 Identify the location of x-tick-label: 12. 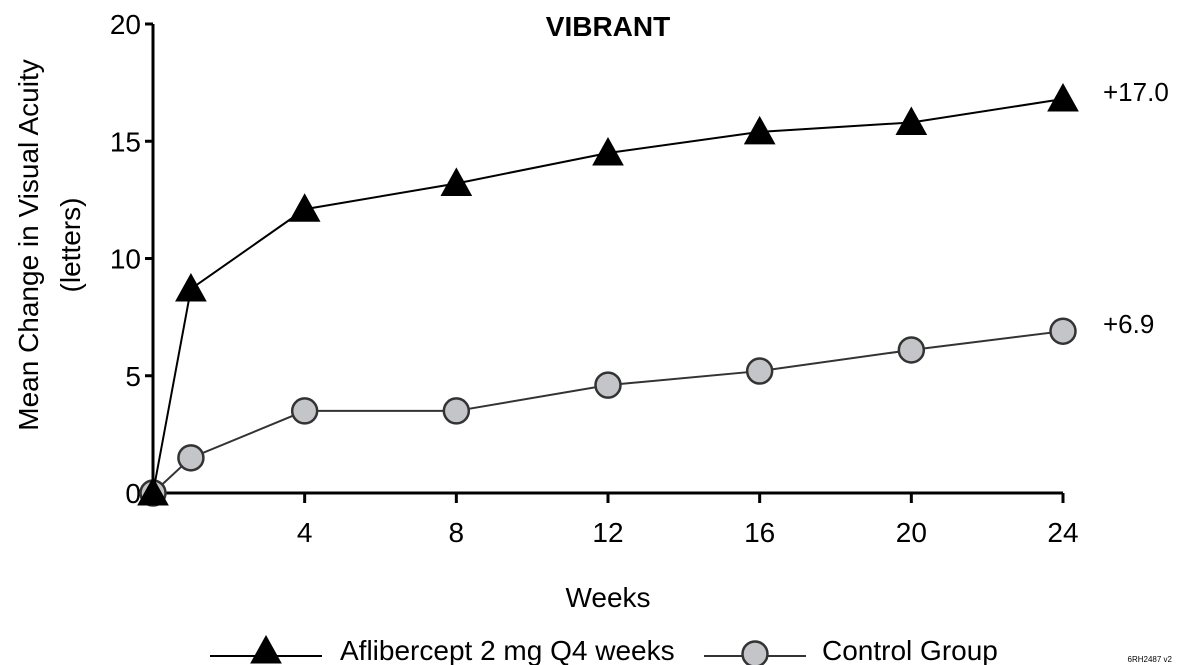
(607, 532).